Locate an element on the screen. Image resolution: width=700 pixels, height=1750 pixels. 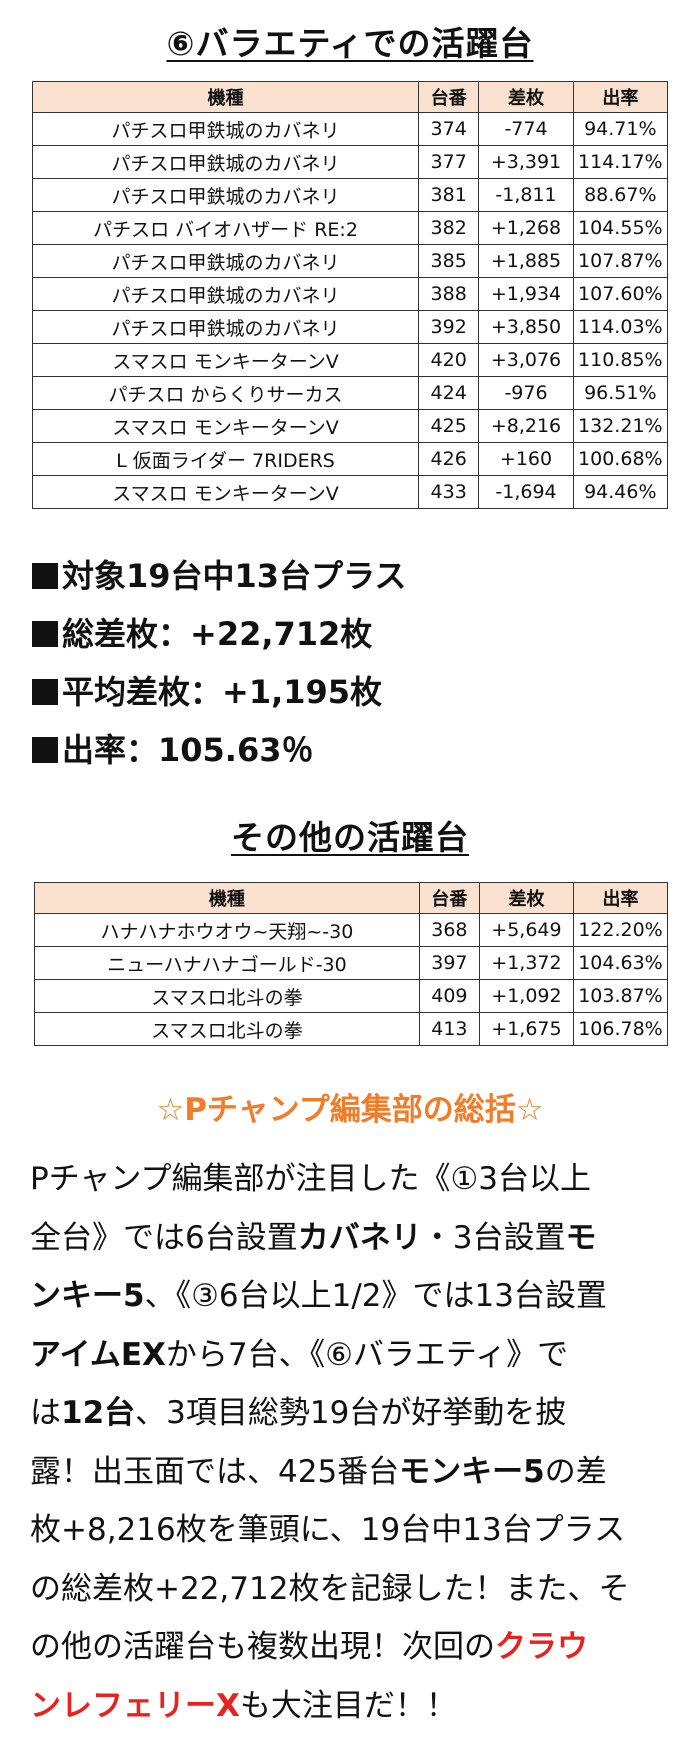
stat-target: 対象19台中13台プラス is located at coordinates (219, 576).